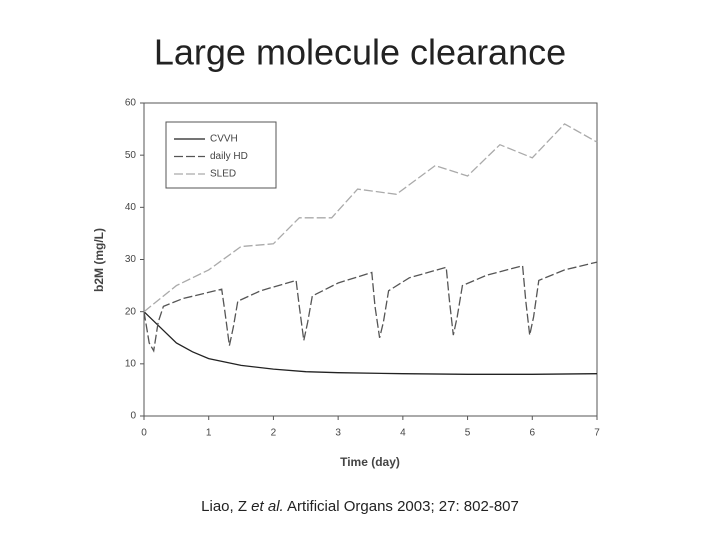 The height and width of the screenshot is (540, 720). I want to click on y-tick-label: 60, so click(131, 103).